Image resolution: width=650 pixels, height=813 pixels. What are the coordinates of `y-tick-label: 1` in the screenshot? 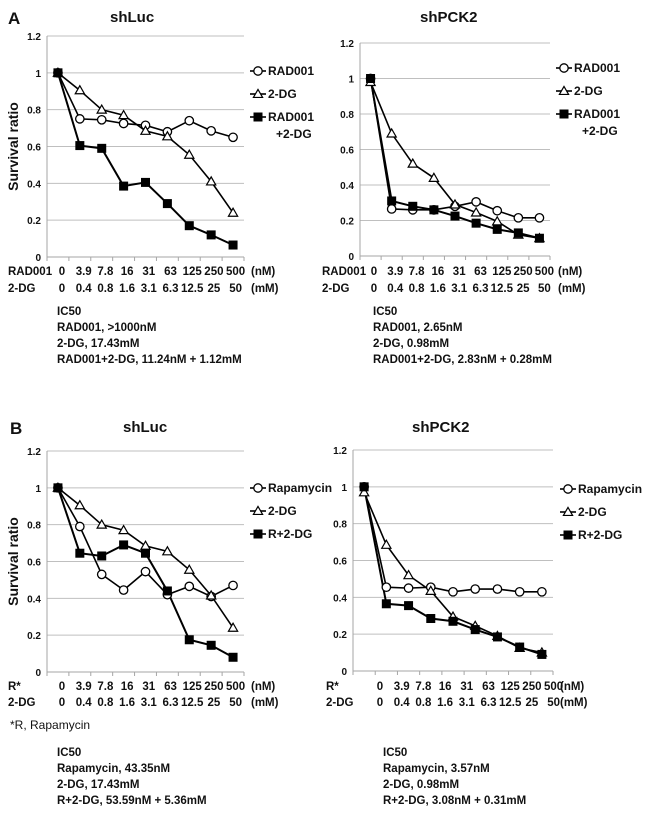 It's located at (38, 74).